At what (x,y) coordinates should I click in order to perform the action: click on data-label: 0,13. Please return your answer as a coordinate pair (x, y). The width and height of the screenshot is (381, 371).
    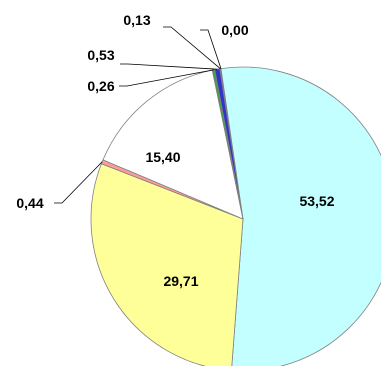
    Looking at the image, I should click on (136, 20).